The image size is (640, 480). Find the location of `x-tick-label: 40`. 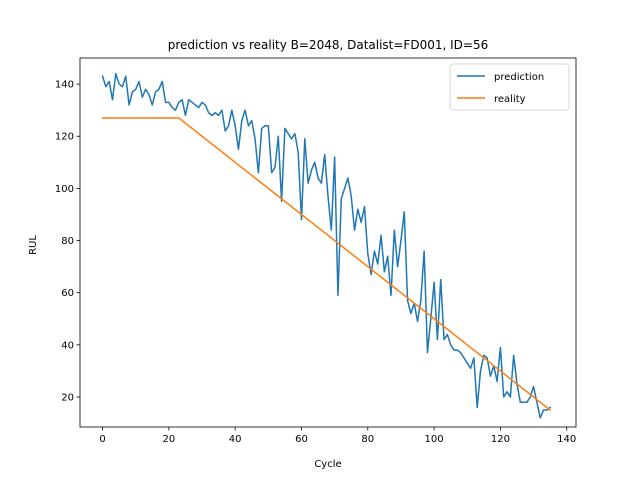

x-tick-label: 40 is located at coordinates (235, 439).